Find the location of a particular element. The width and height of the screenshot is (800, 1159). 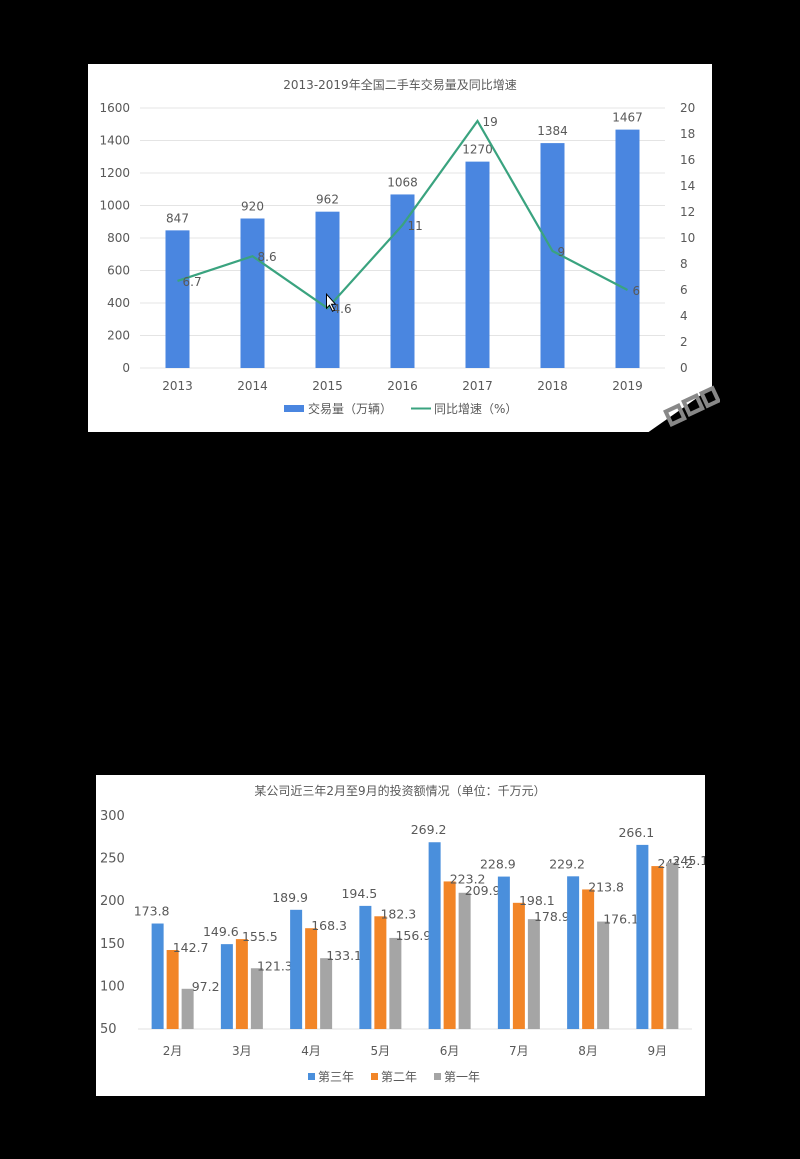

x-axis-tick: 2017 is located at coordinates (477, 386).